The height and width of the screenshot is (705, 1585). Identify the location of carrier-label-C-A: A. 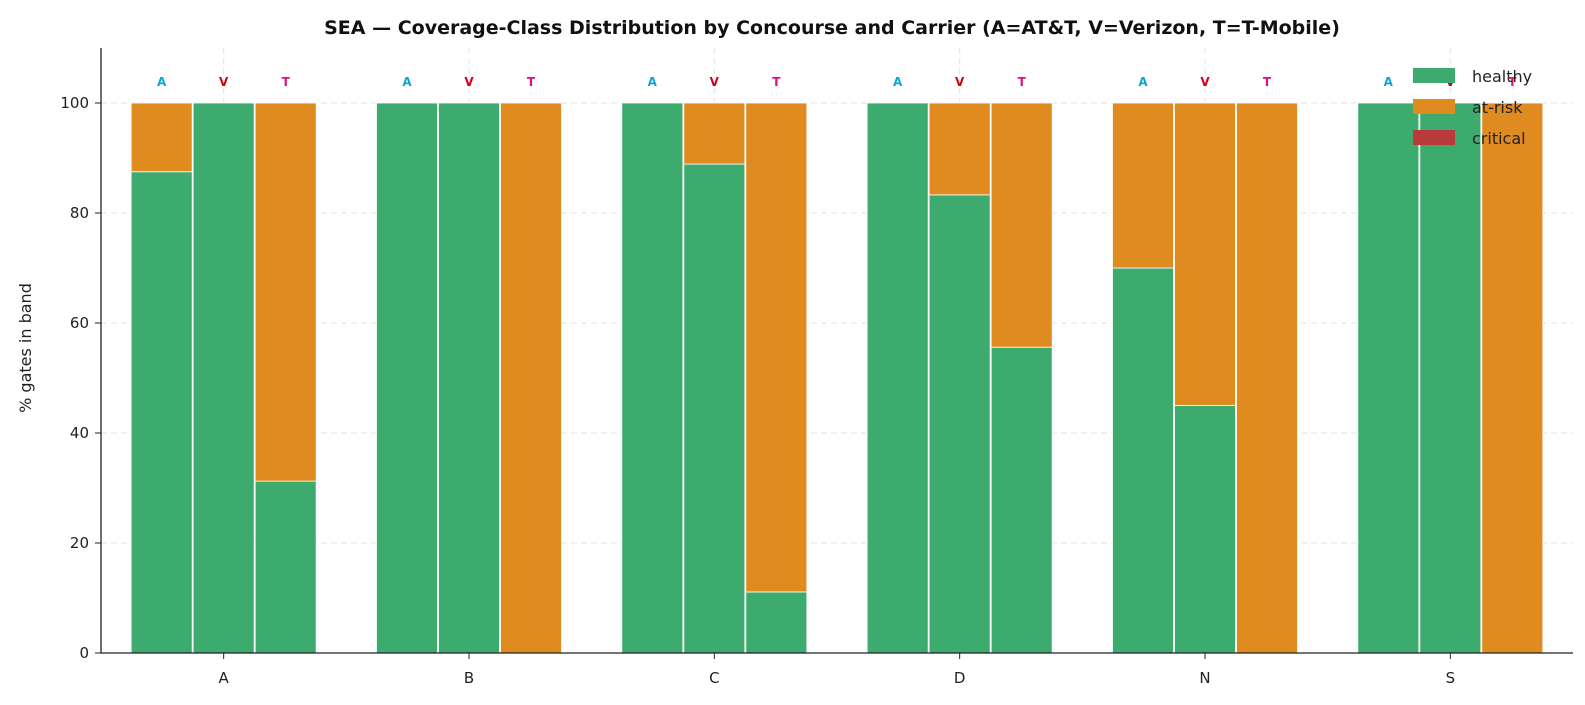
(653, 82).